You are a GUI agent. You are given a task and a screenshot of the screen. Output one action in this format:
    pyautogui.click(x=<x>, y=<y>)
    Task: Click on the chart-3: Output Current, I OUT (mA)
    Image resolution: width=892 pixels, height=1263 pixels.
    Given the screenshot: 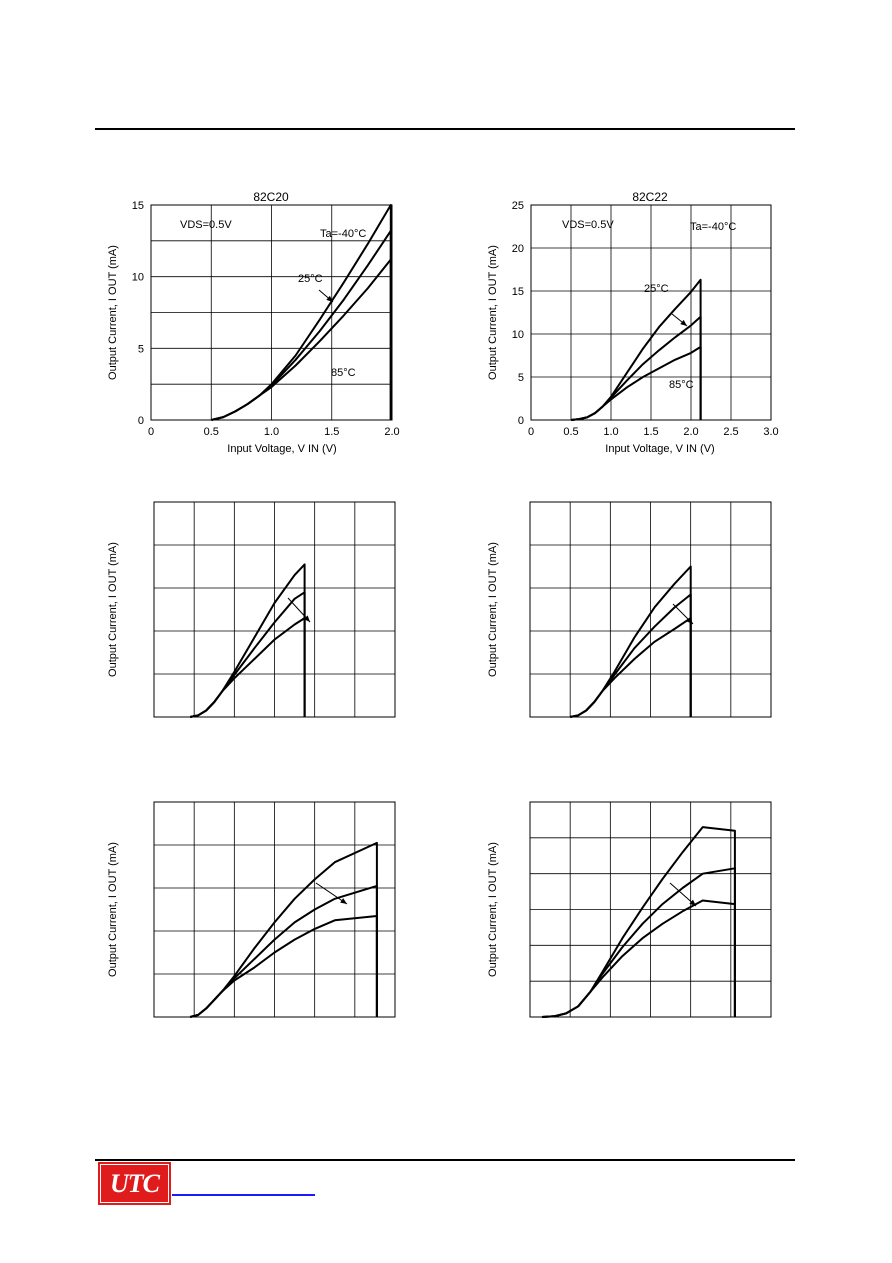 What is the action you would take?
    pyautogui.click(x=251, y=609)
    